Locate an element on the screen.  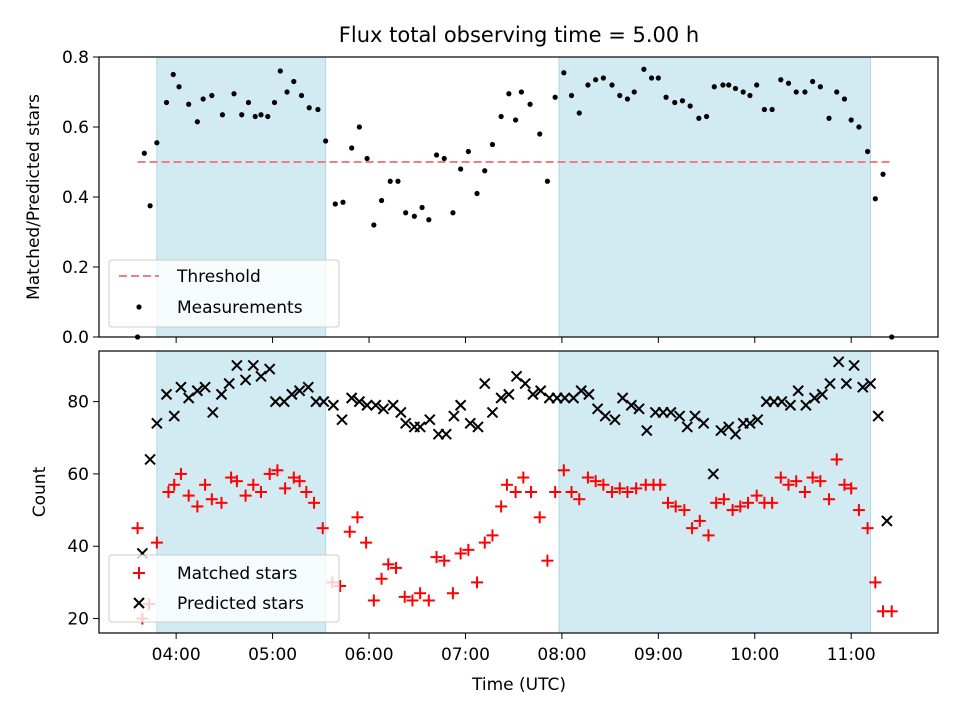
top-y-ticks: 0.0 0.2 0.4 0.6 0.8 is located at coordinates (80, 198).